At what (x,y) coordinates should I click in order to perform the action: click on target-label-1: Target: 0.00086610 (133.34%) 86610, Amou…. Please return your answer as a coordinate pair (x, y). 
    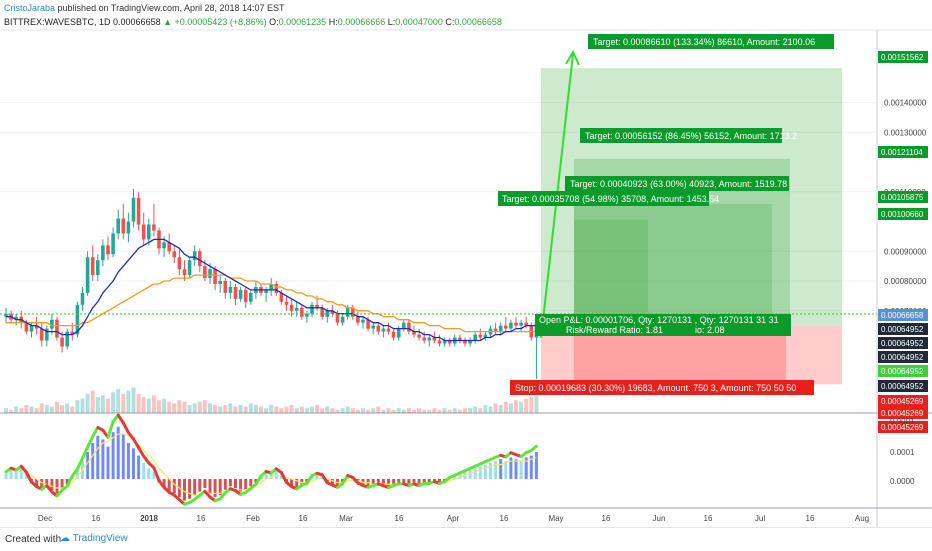
    Looking at the image, I should click on (711, 41).